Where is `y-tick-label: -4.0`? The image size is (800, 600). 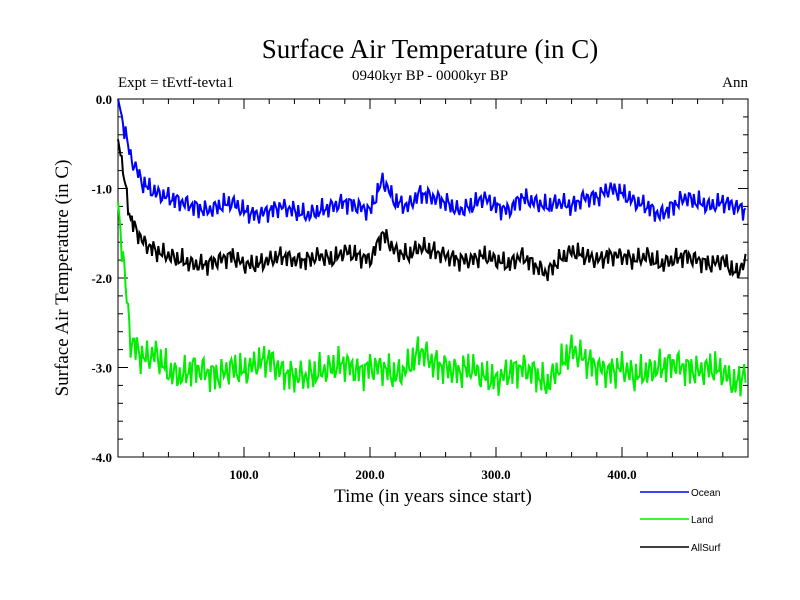
y-tick-label: -4.0 is located at coordinates (101, 457).